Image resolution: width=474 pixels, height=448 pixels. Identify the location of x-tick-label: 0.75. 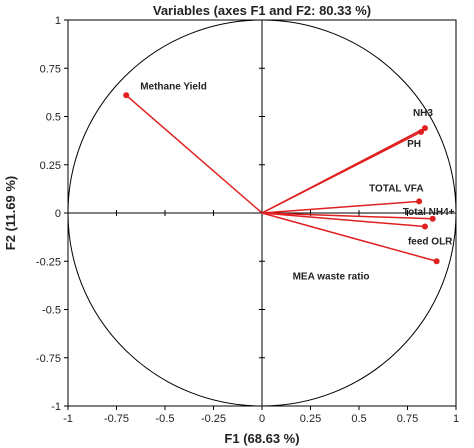
(407, 419).